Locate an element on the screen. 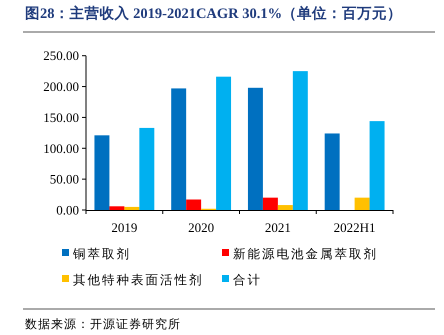 The height and width of the screenshot is (335, 444). y-tick-label: 150.00 is located at coordinates (61, 117).